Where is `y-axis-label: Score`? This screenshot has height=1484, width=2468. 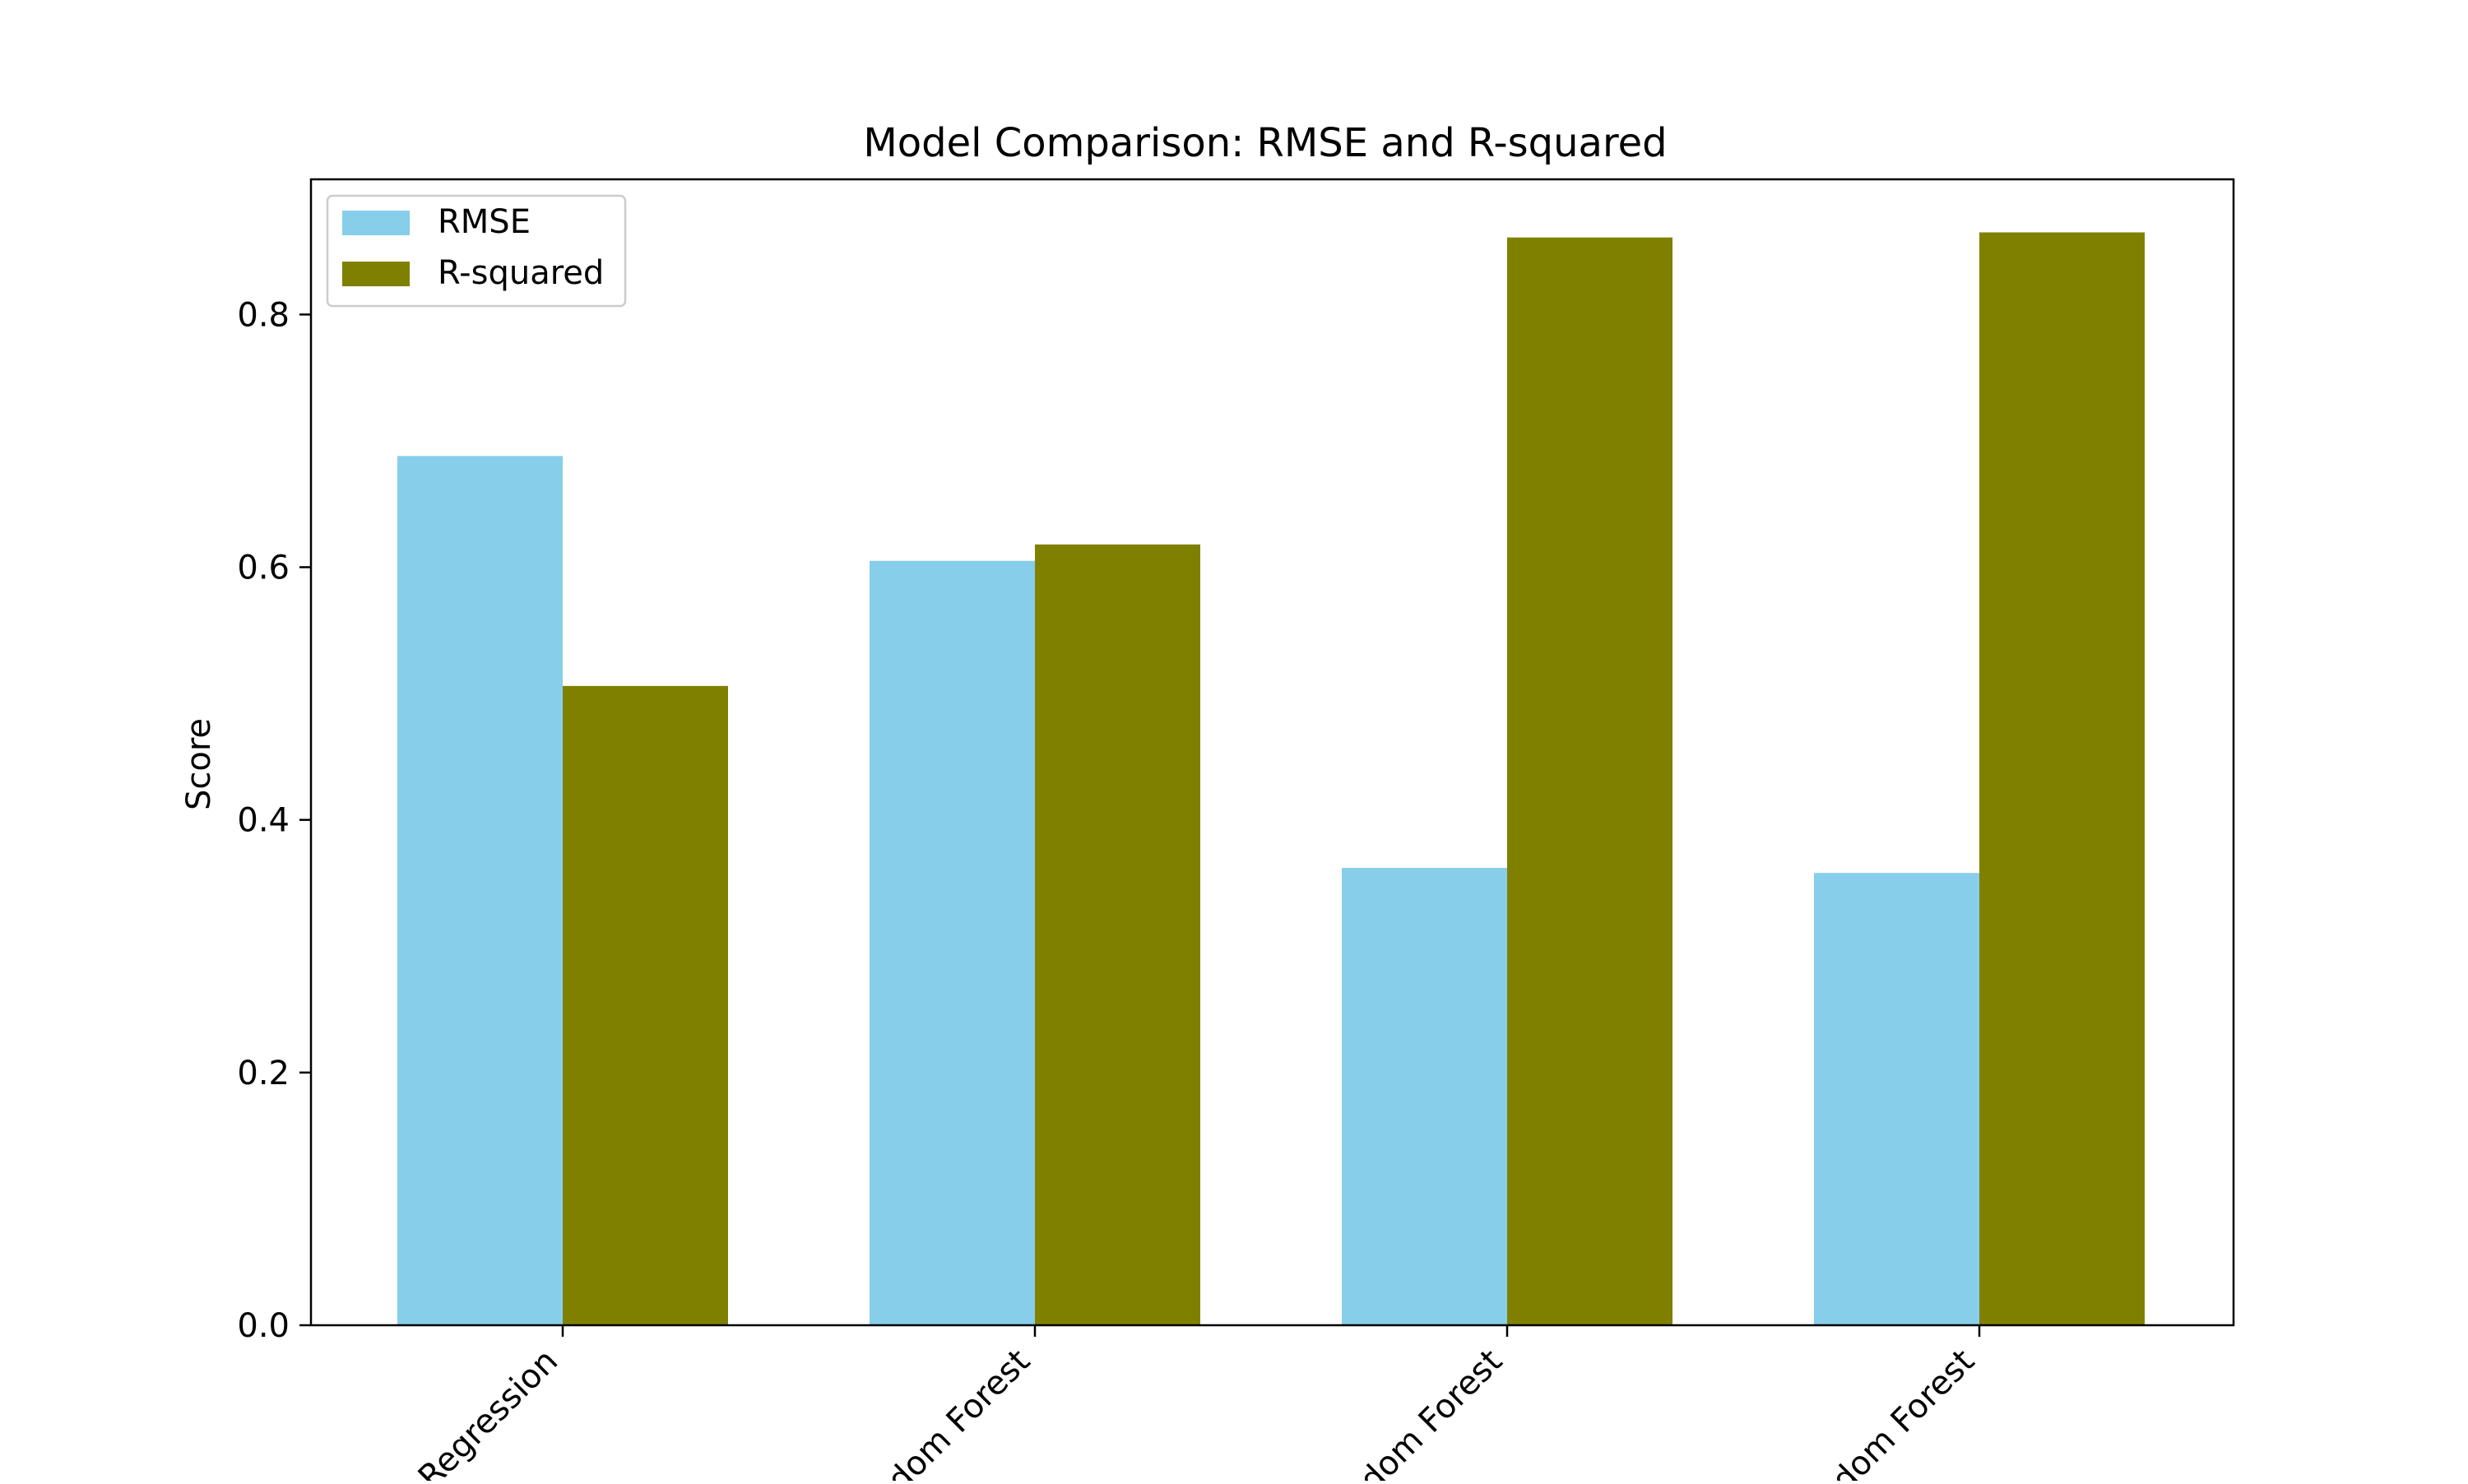
y-axis-label: Score is located at coordinates (199, 764).